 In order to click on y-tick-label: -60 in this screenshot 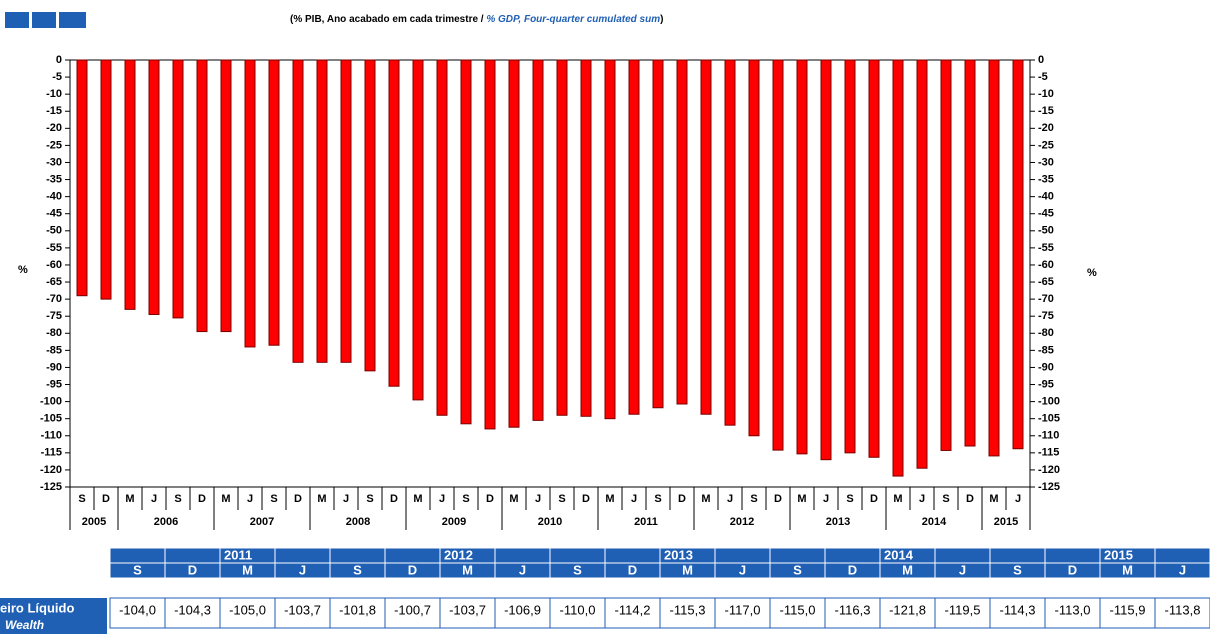, I will do `click(54, 265)`.